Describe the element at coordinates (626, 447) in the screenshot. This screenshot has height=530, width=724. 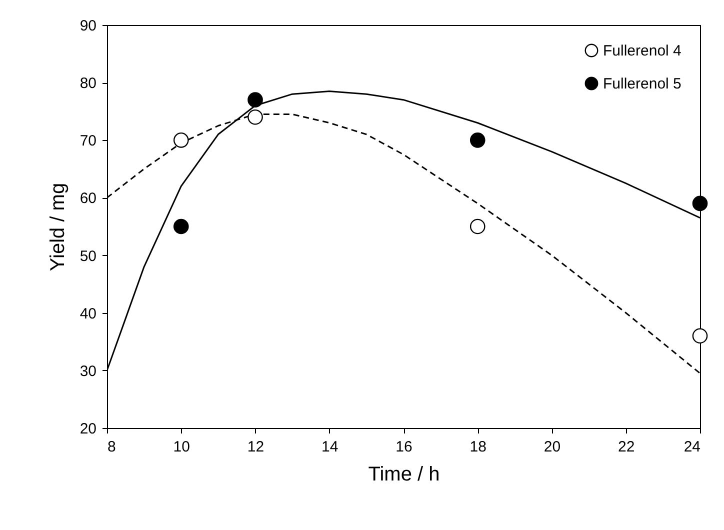
I see `x-tick-label: 22` at that location.